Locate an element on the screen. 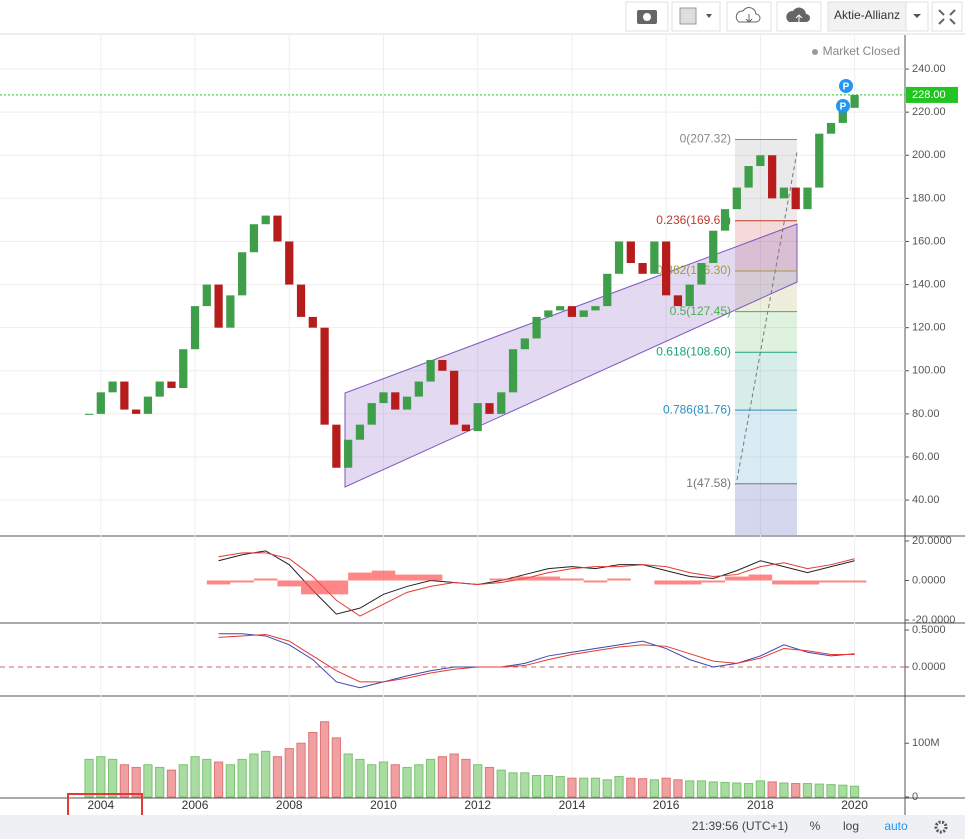 This screenshot has width=965, height=839. symbol-menu is located at coordinates (917, 16).